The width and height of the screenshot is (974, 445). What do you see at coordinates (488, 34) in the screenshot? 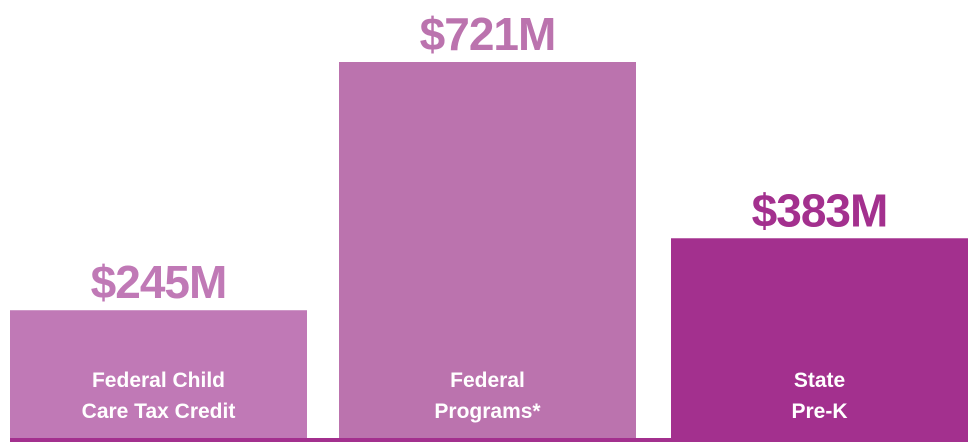
I see `value-label-2: $721M` at bounding box center [488, 34].